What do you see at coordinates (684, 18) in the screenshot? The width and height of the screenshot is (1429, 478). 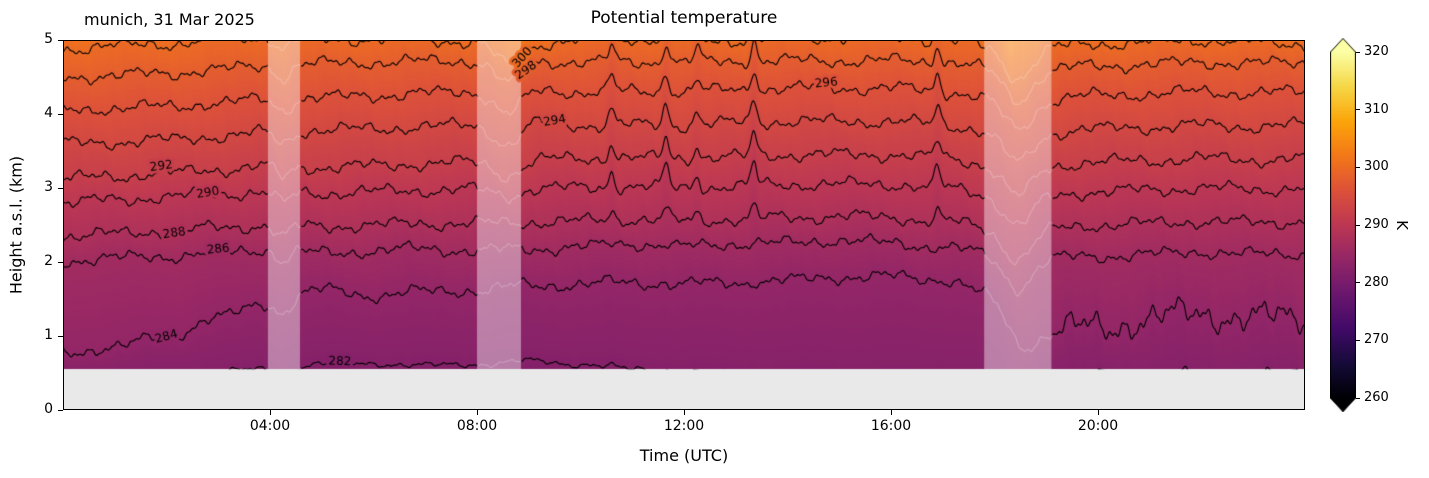 I see `chart-title: Potential temperature` at bounding box center [684, 18].